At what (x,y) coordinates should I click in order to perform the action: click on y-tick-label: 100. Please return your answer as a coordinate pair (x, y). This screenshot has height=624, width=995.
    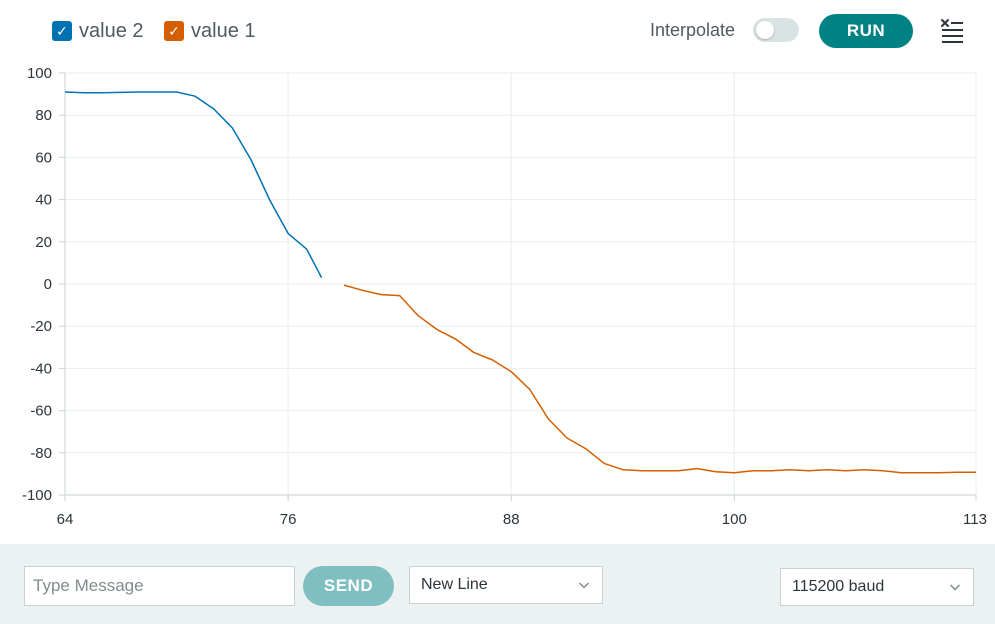
    Looking at the image, I should click on (39, 73).